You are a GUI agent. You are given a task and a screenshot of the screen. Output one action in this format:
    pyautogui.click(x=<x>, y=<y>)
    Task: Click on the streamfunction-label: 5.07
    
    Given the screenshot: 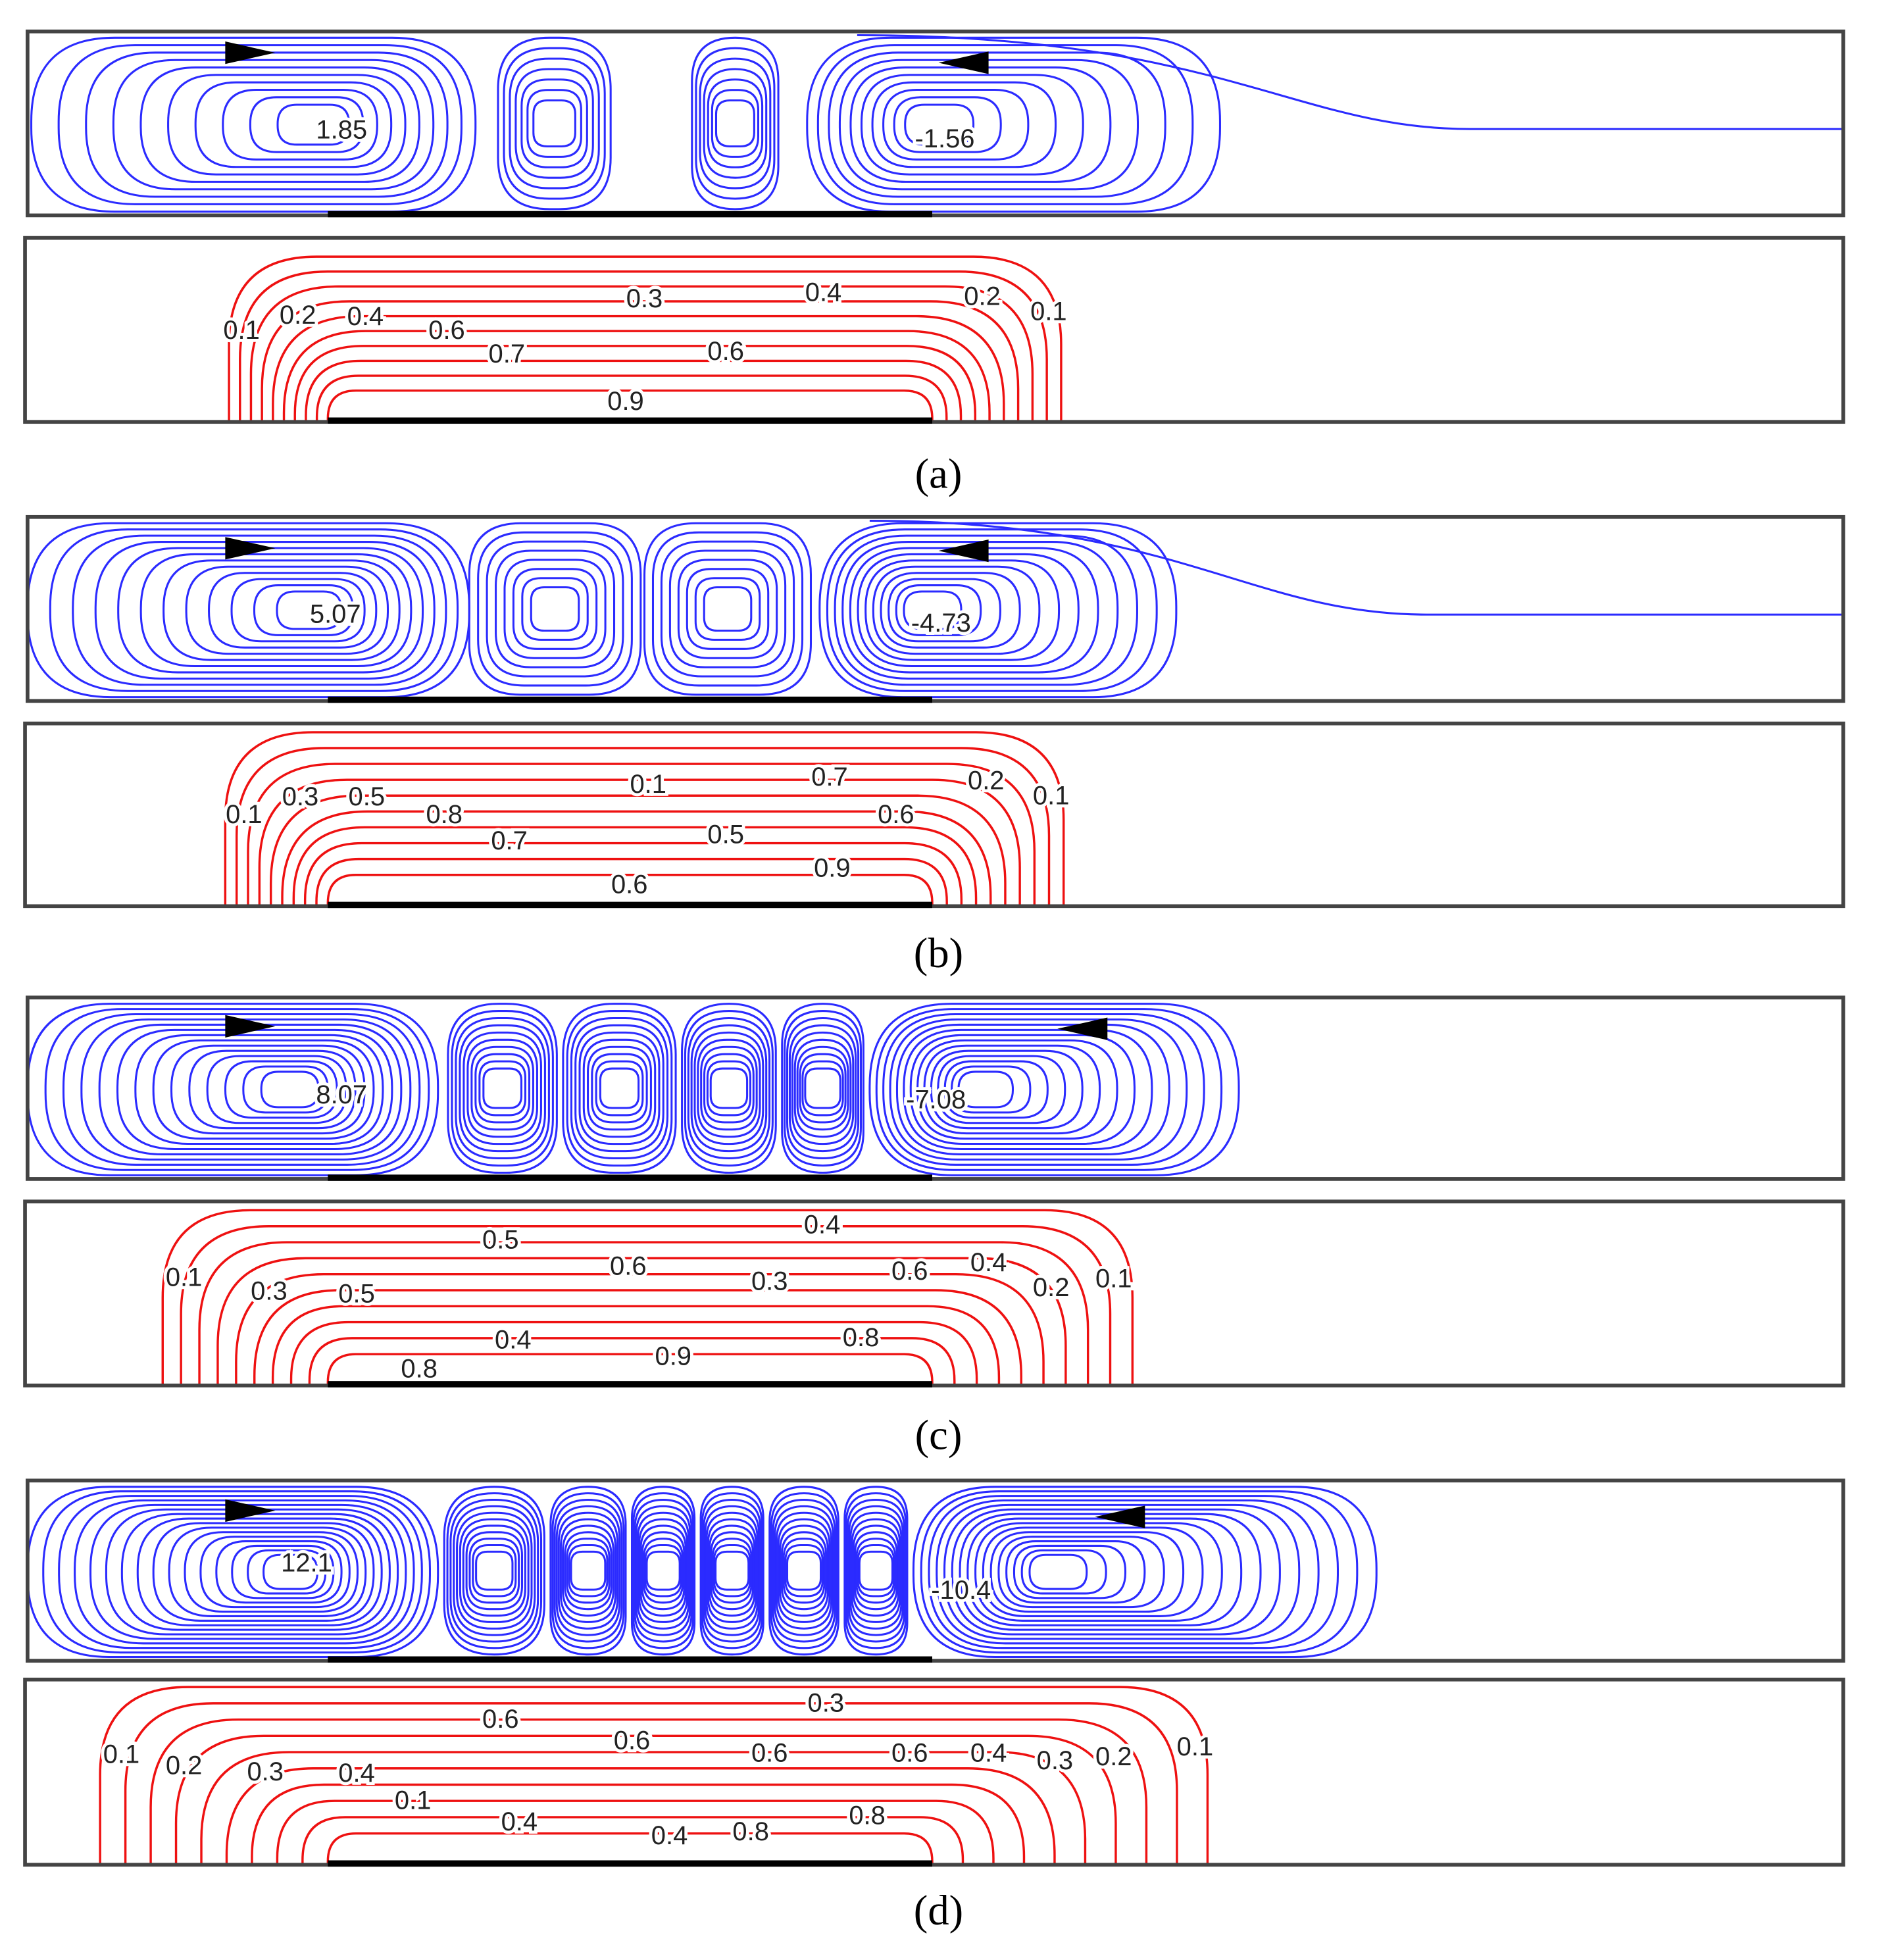 What is the action you would take?
    pyautogui.click(x=335, y=614)
    